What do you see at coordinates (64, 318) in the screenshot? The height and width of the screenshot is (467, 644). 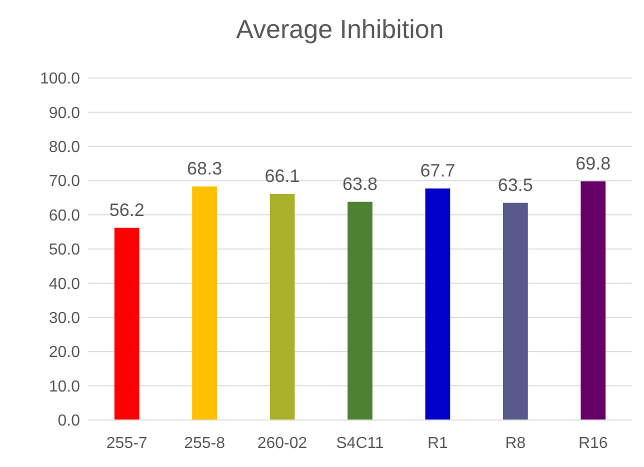 I see `y-tick-label: 30.0` at bounding box center [64, 318].